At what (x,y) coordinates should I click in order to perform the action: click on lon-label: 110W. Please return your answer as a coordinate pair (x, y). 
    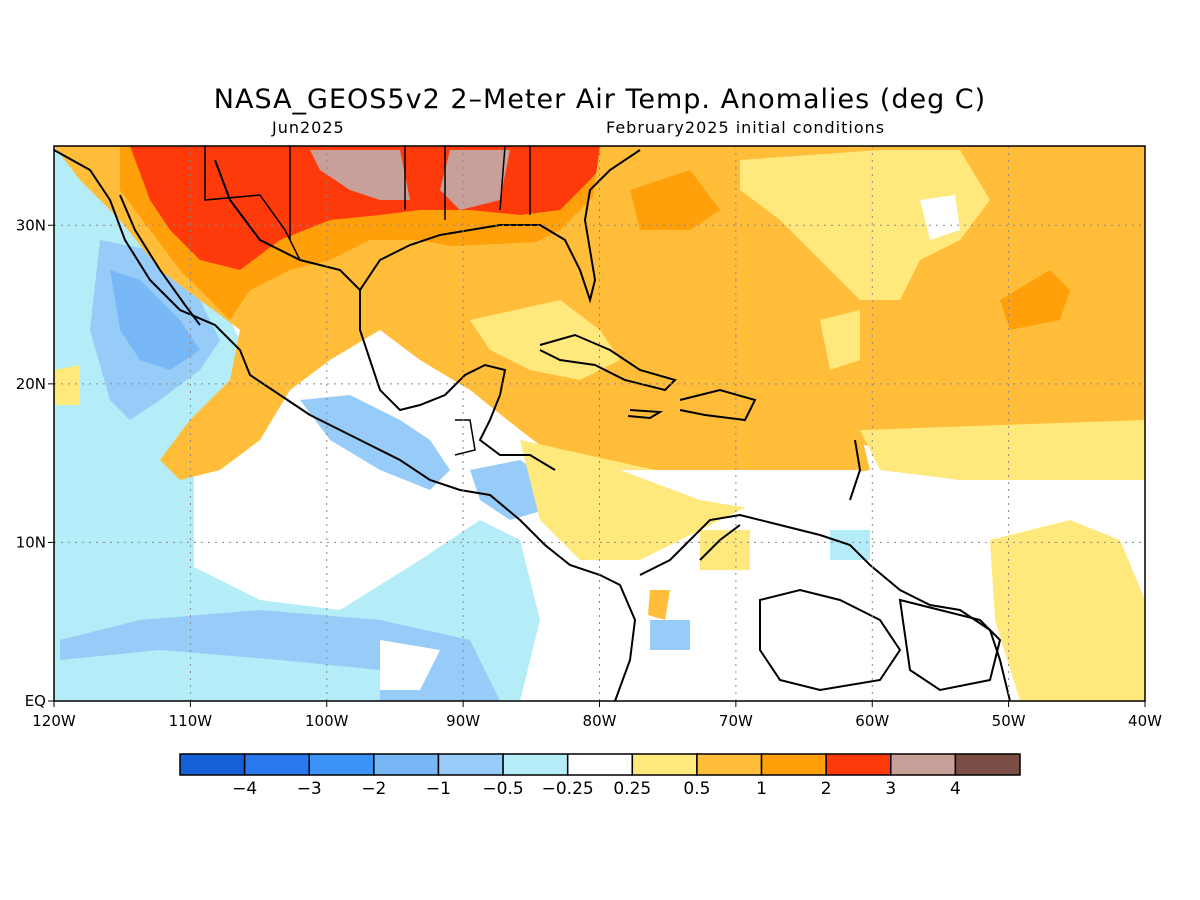
    Looking at the image, I should click on (191, 721).